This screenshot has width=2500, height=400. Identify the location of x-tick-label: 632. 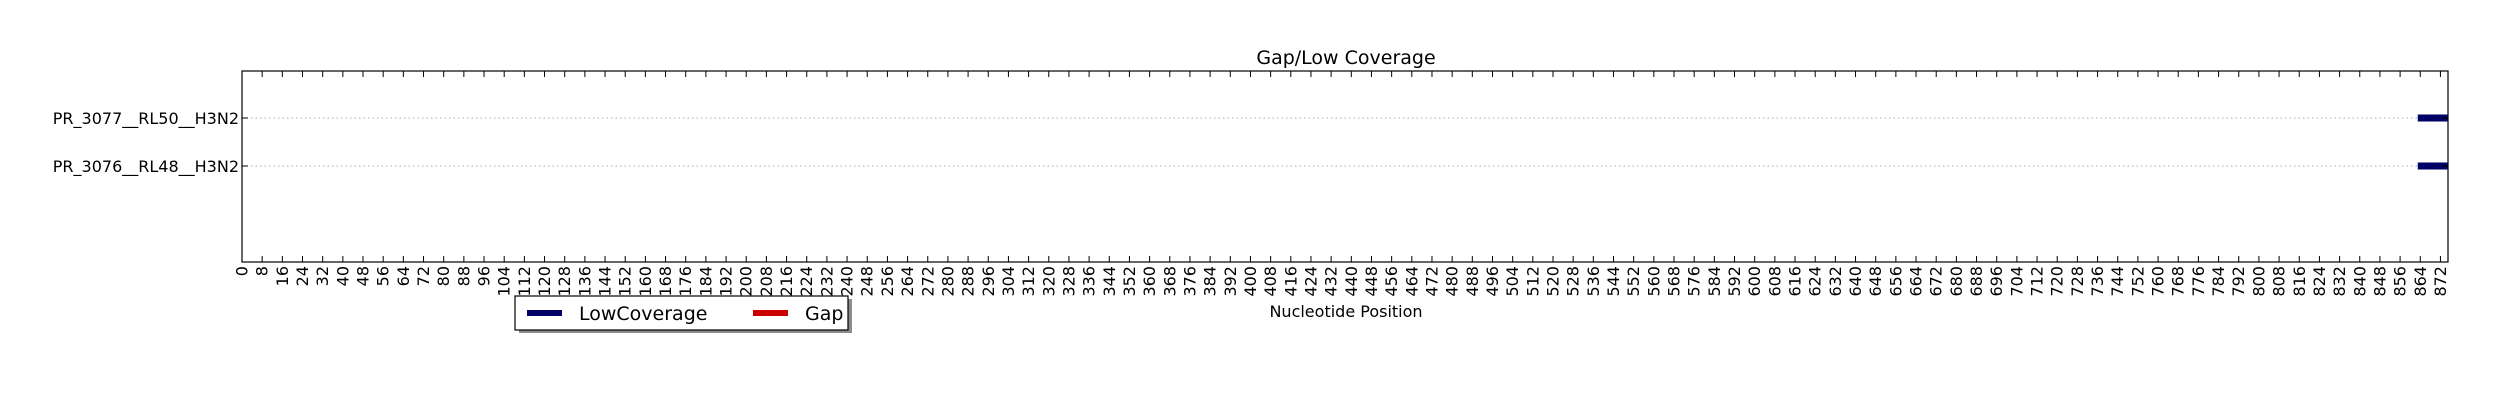
(1835, 281).